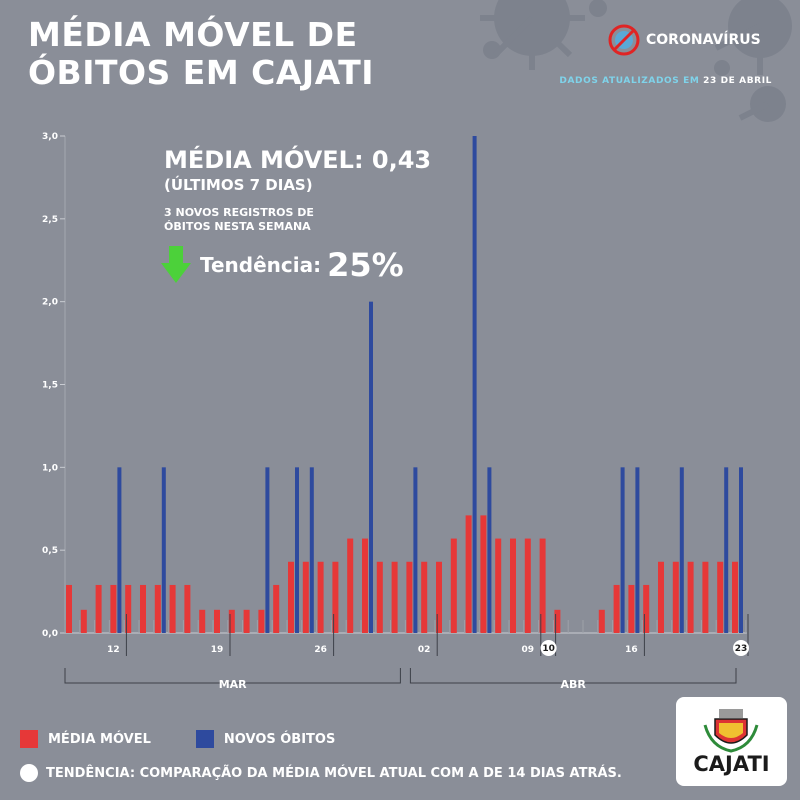 This screenshot has width=800, height=800. What do you see at coordinates (217, 650) in the screenshot?
I see `x-tick-label: 19` at bounding box center [217, 650].